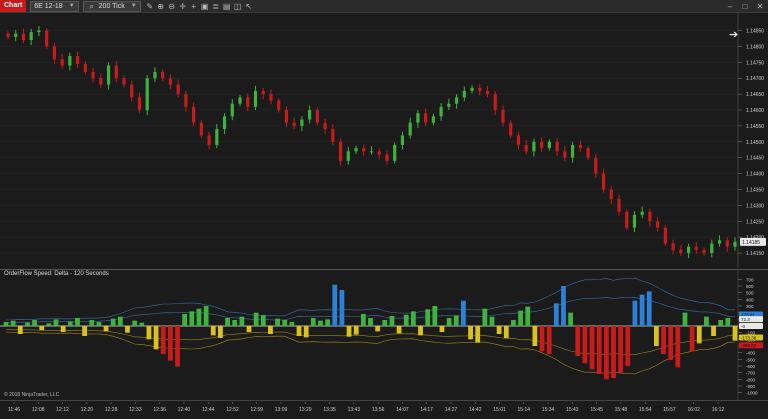 This screenshot has height=419, width=768. Describe the element at coordinates (91, 6) in the screenshot. I see `search-icon: ⌕` at that location.